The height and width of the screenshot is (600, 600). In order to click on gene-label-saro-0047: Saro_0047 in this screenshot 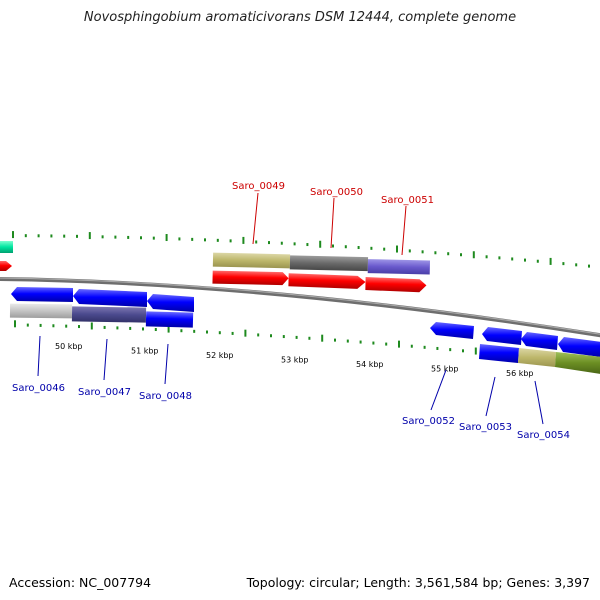, I will do `click(104, 392)`.